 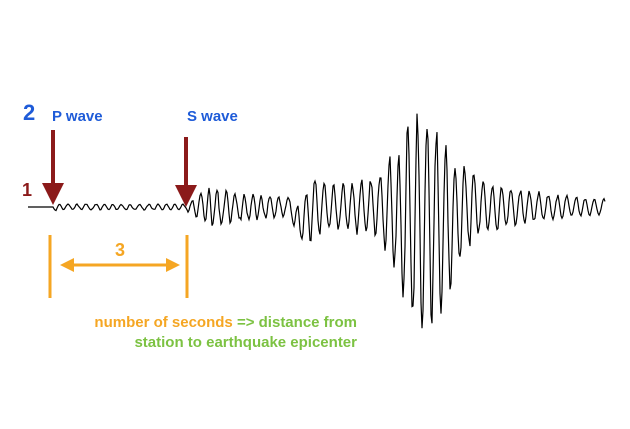 I want to click on p-wave-label: P wave, so click(x=77, y=116).